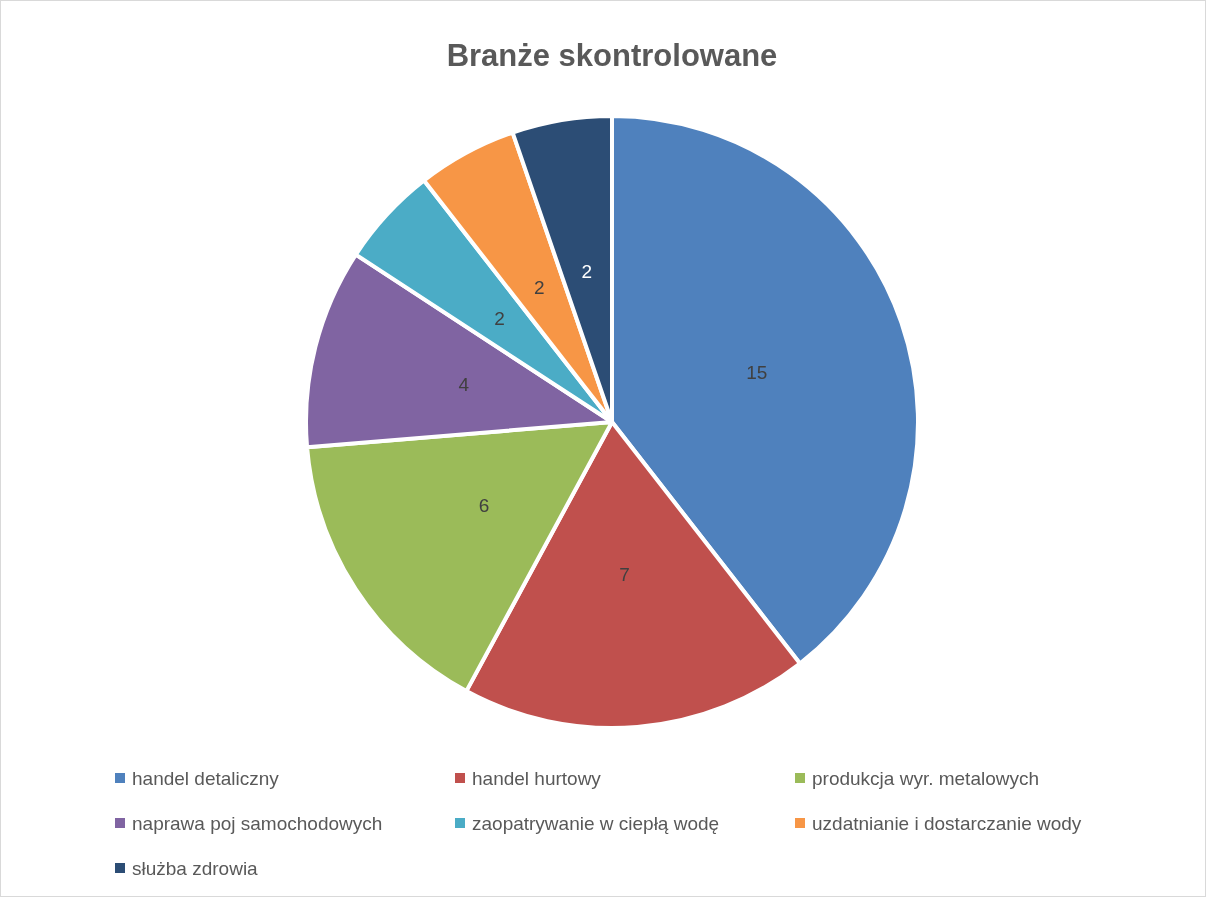 This screenshot has width=1206, height=897. I want to click on legend-label: produkcja wyr. metalowych, so click(926, 778).